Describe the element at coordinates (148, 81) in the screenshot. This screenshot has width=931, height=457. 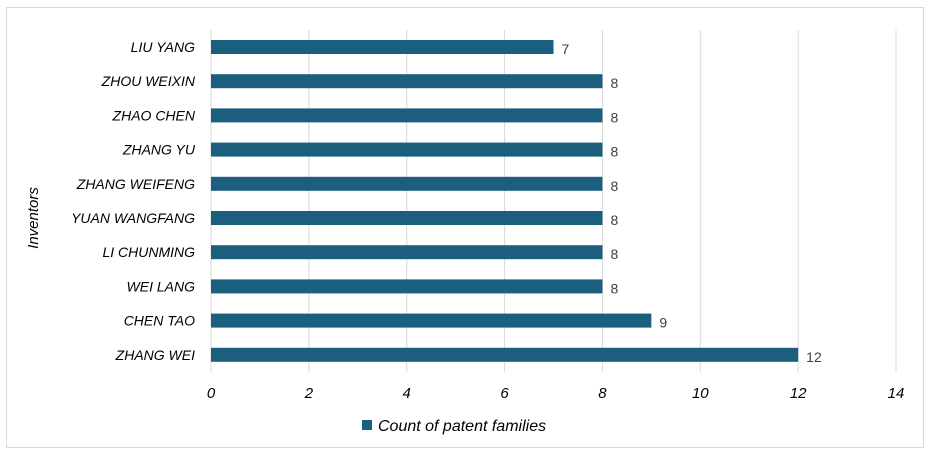
I see `category-label: ZHOU WEIXIN` at that location.